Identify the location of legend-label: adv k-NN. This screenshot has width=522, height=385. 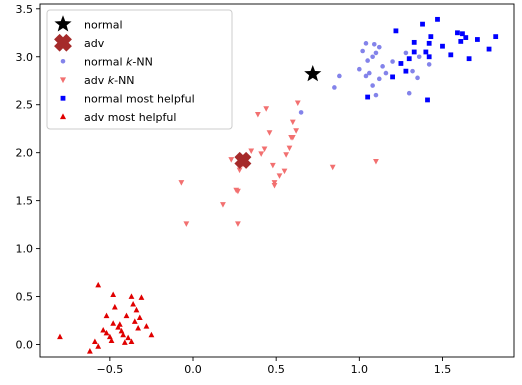
(109, 80).